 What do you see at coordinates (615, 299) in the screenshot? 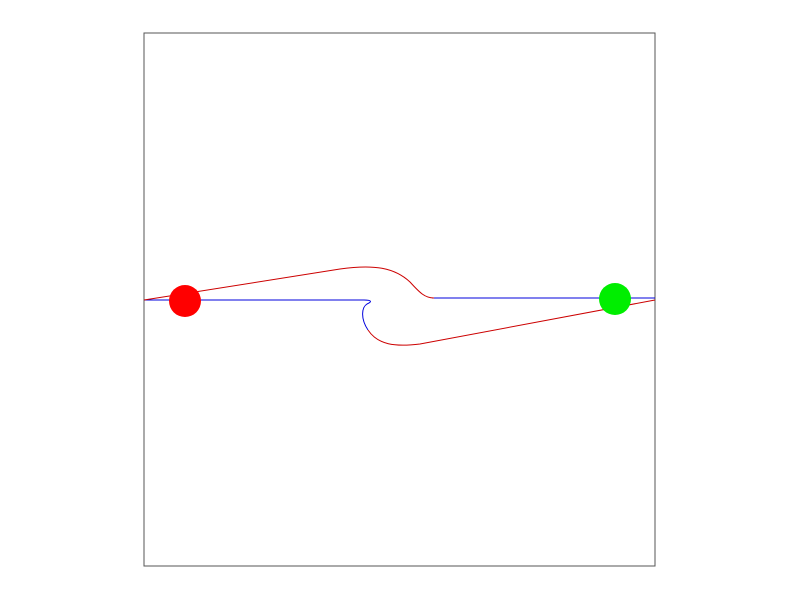
I see `goal-marker` at bounding box center [615, 299].